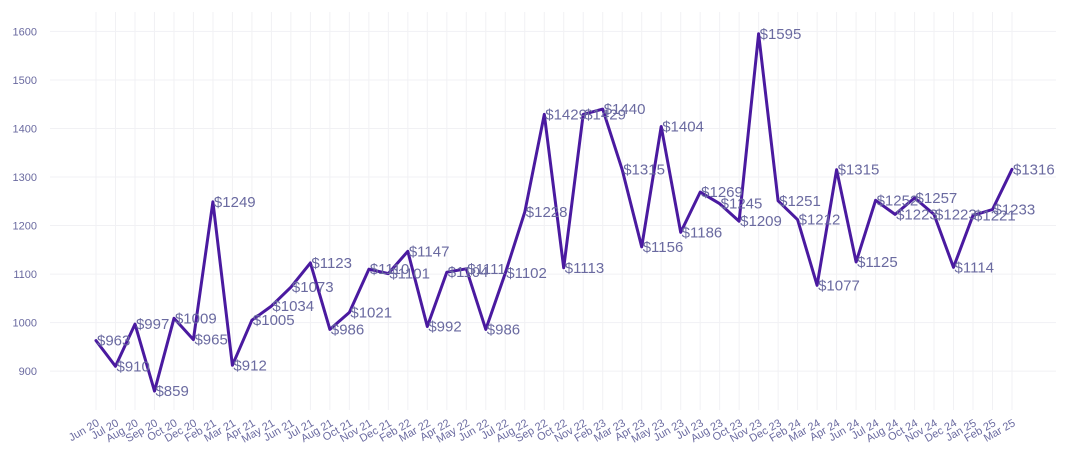 The width and height of the screenshot is (1070, 465). Describe the element at coordinates (210, 340) in the screenshot. I see `data-label: $965` at that location.